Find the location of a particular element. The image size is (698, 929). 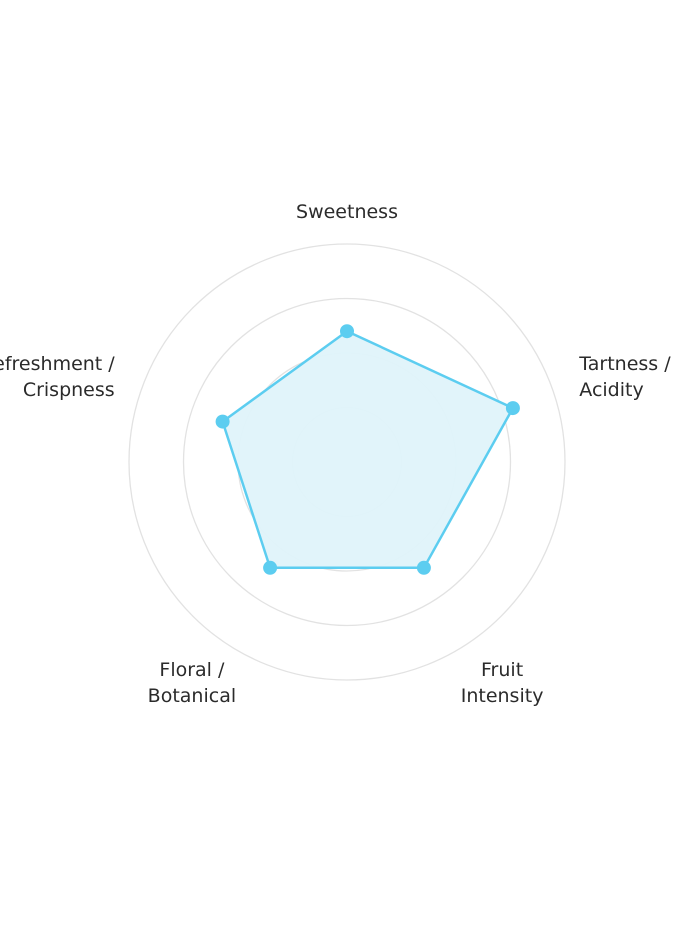

axis-label-line: Sweetness is located at coordinates (347, 212).